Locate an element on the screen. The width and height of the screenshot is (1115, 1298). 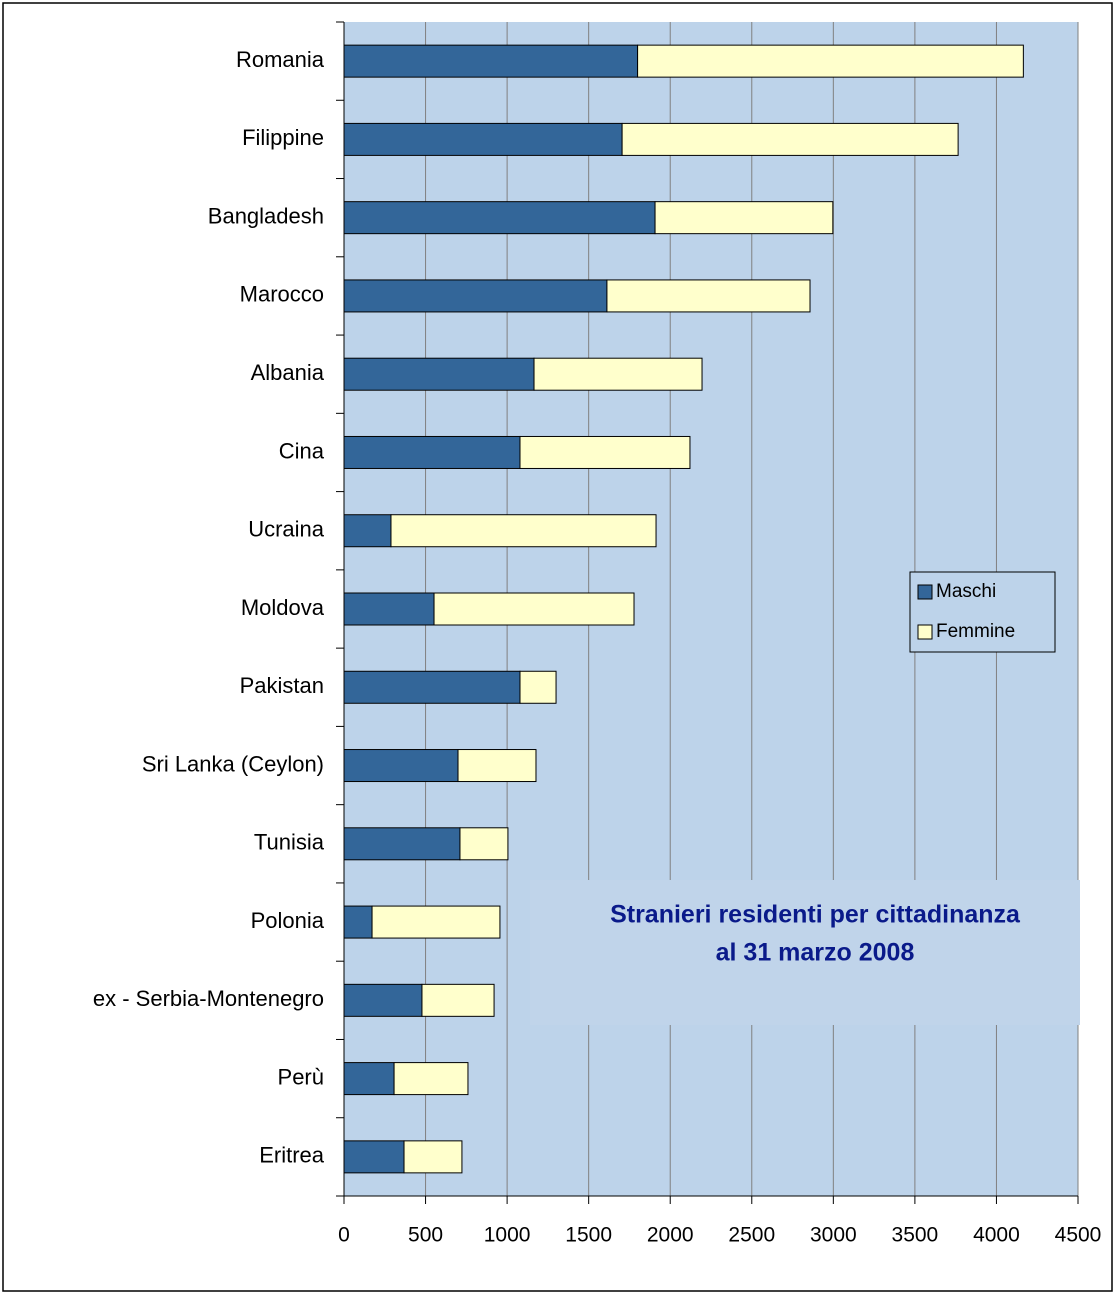
y-tick-label: Tunisia is located at coordinates (289, 842).